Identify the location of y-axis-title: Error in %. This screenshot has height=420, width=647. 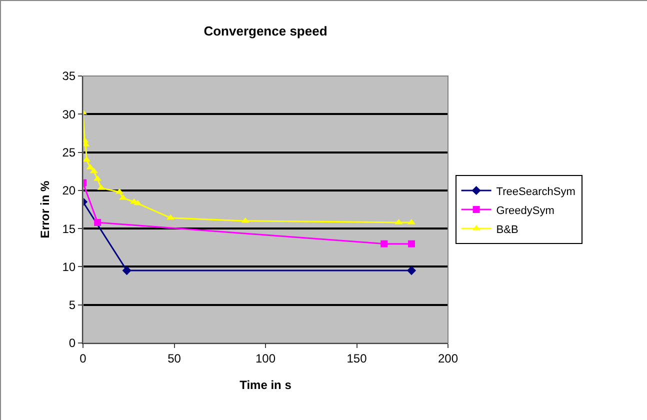
(45, 209).